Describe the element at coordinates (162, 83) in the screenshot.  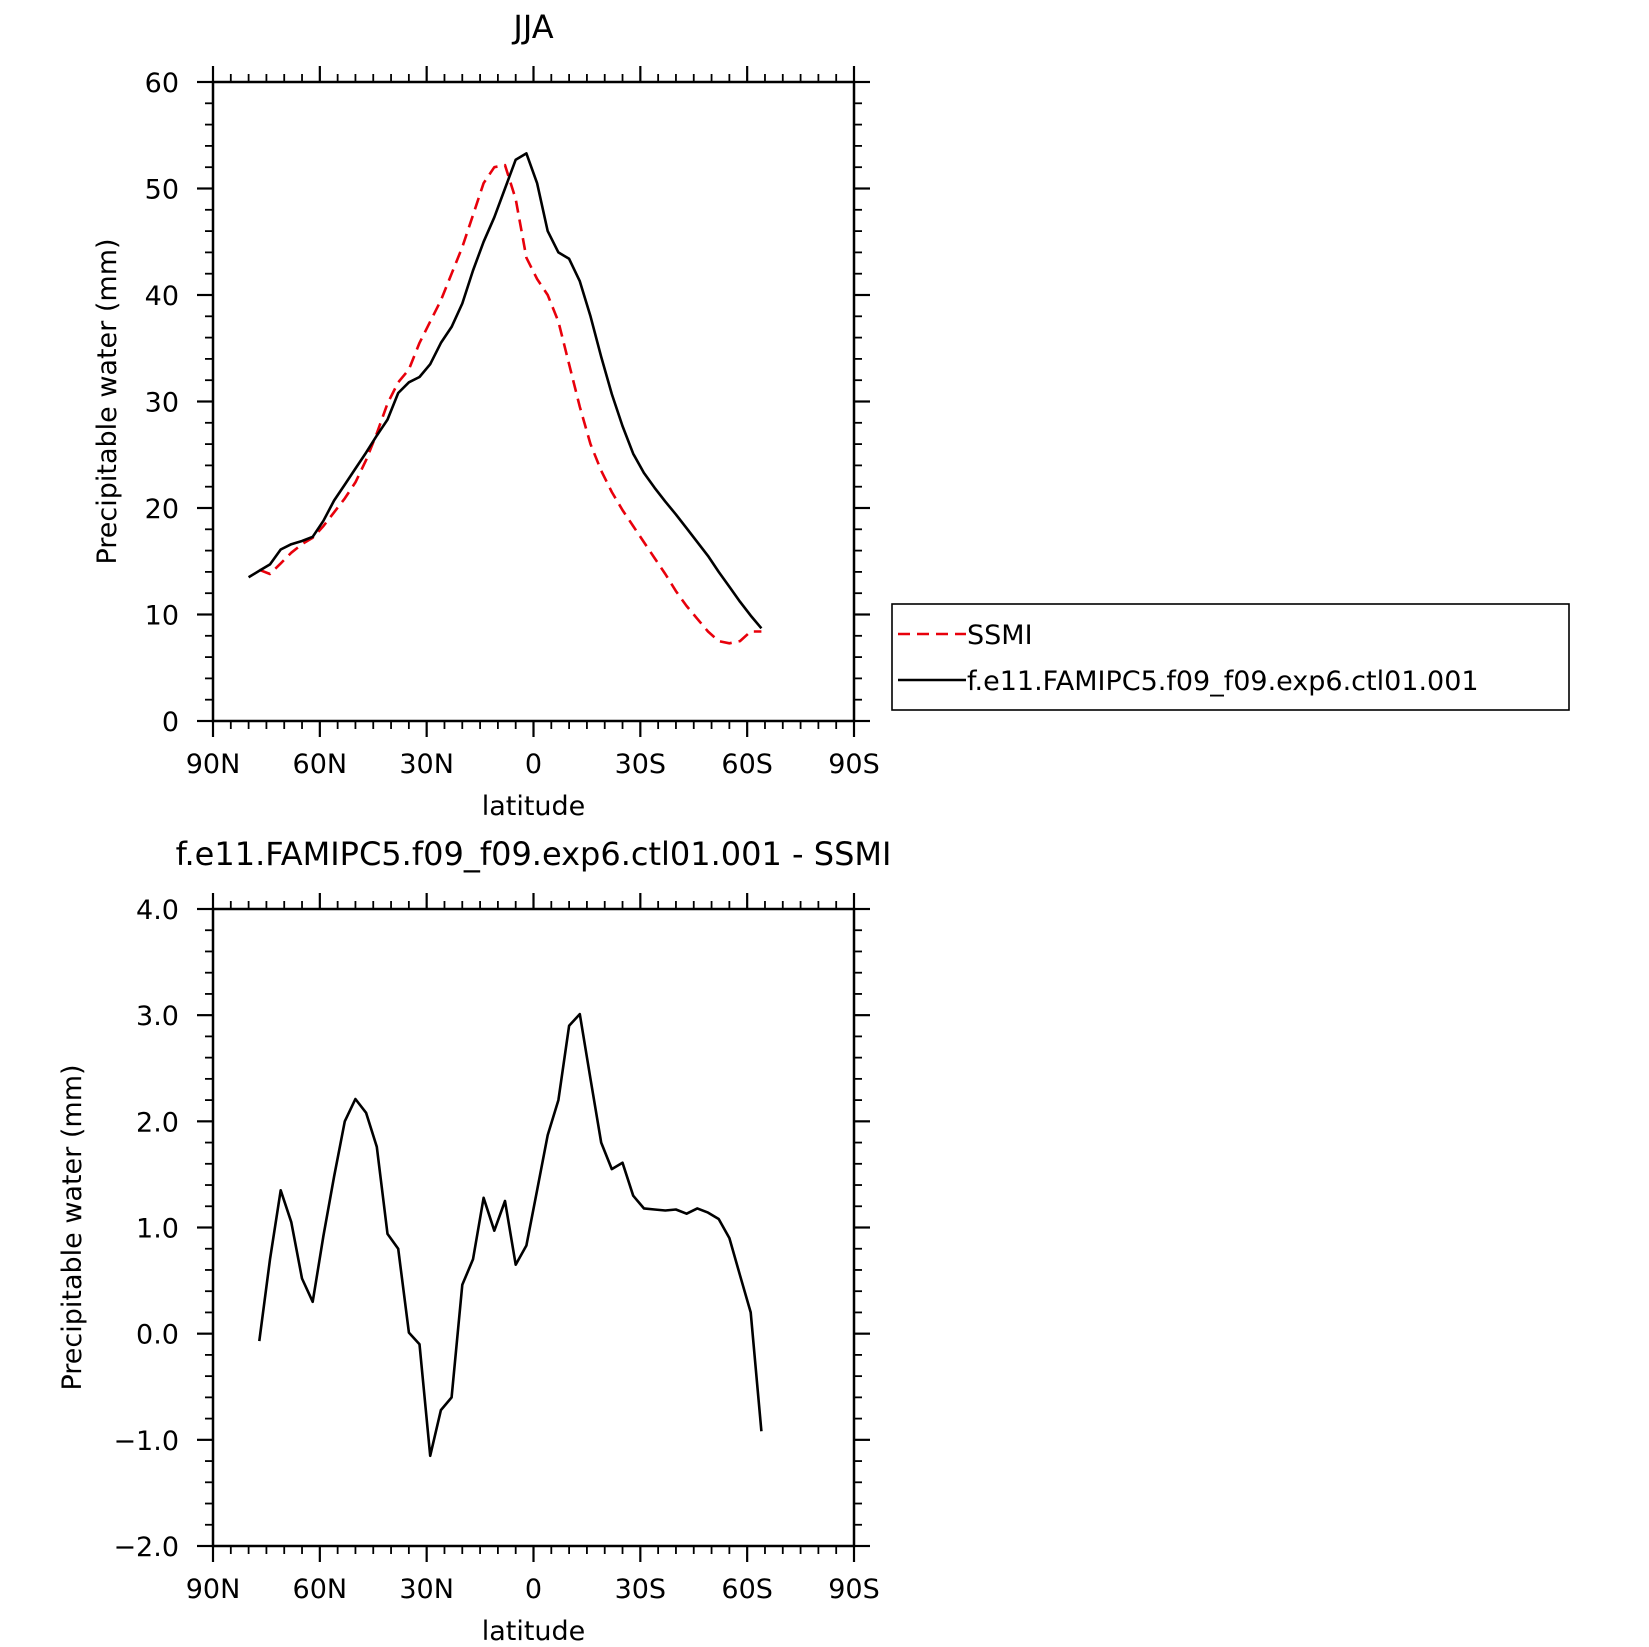
I see `y-tick-label: 60` at that location.